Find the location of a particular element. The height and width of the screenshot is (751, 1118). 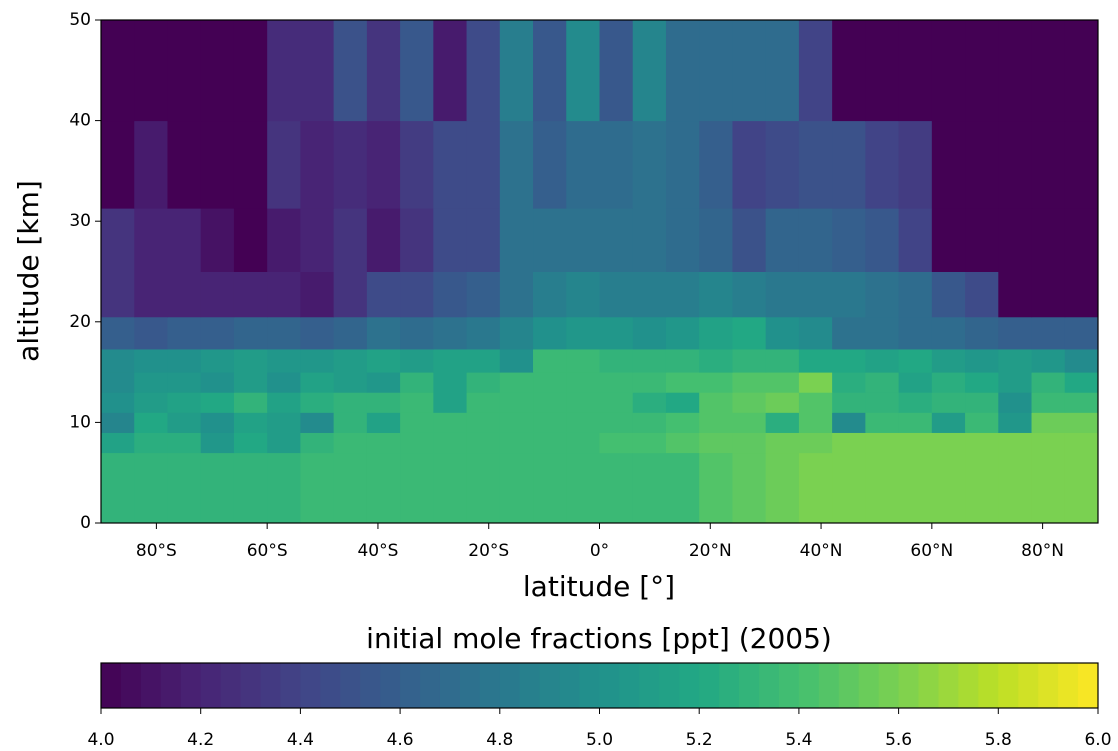

colorbar-tick-label: 4.2 is located at coordinates (200, 740).